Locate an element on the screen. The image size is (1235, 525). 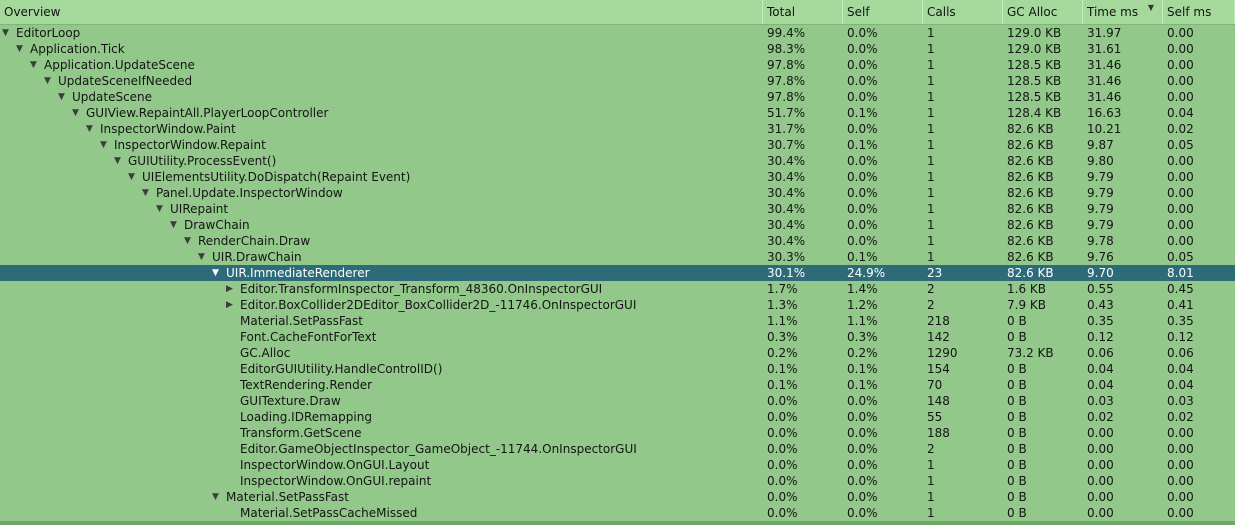
row-name-cell: EditorGUIUtility.HandleControlID() is located at coordinates (381, 369).